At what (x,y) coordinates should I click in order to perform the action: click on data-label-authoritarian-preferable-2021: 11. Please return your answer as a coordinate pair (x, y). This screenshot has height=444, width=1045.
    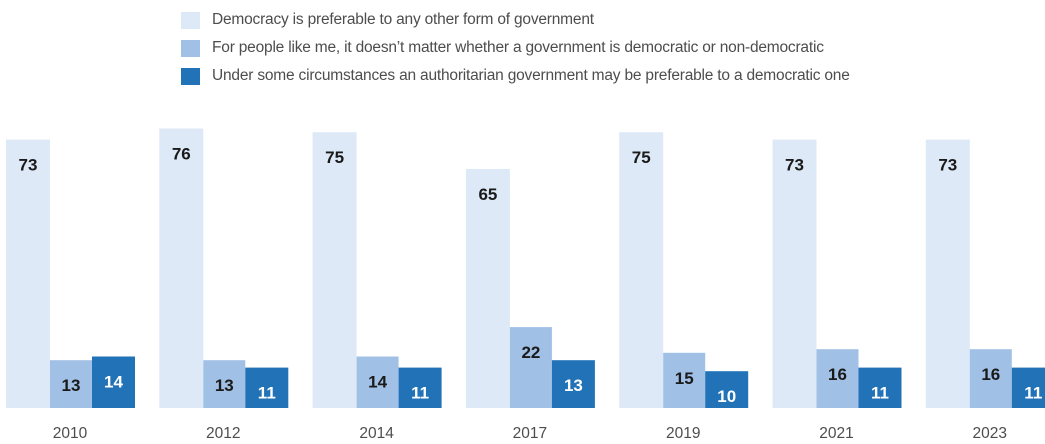
    Looking at the image, I should click on (880, 393).